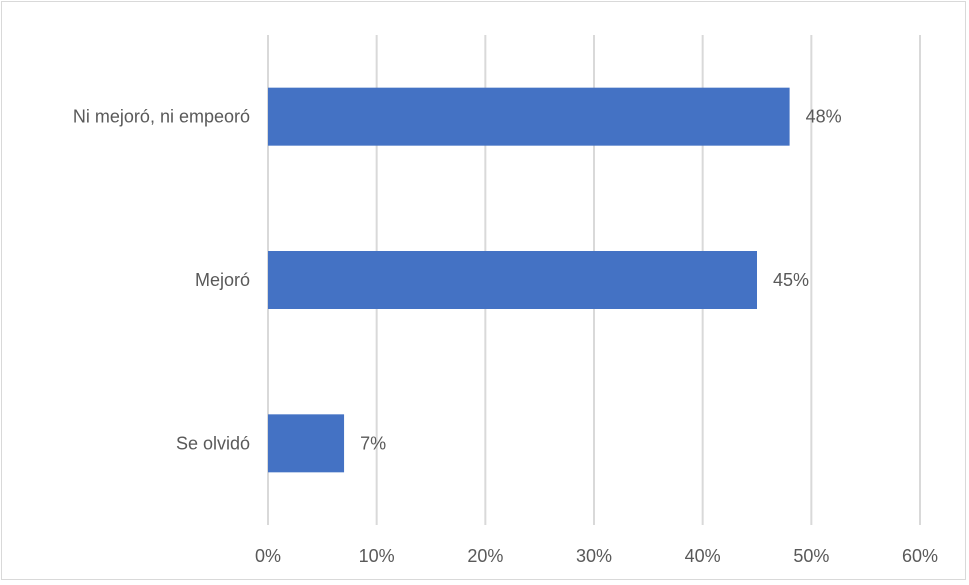 This screenshot has height=585, width=969. Describe the element at coordinates (373, 443) in the screenshot. I see `data-label: 7%` at that location.